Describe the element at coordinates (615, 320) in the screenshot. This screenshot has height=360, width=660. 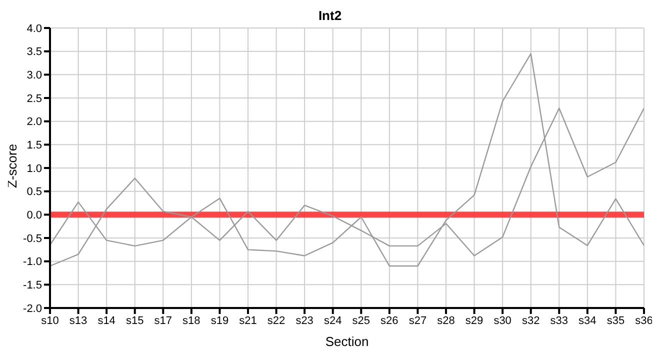
I see `x-tick-label: s35` at that location.